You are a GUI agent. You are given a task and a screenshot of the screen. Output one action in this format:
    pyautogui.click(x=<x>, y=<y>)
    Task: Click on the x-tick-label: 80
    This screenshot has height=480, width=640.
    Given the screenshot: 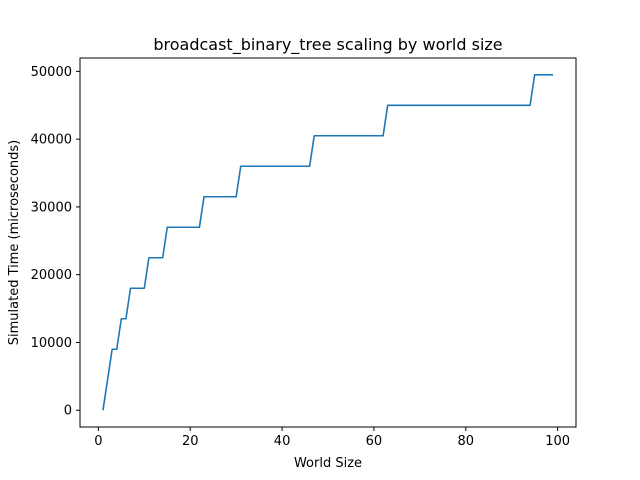 What is the action you would take?
    pyautogui.click(x=466, y=441)
    